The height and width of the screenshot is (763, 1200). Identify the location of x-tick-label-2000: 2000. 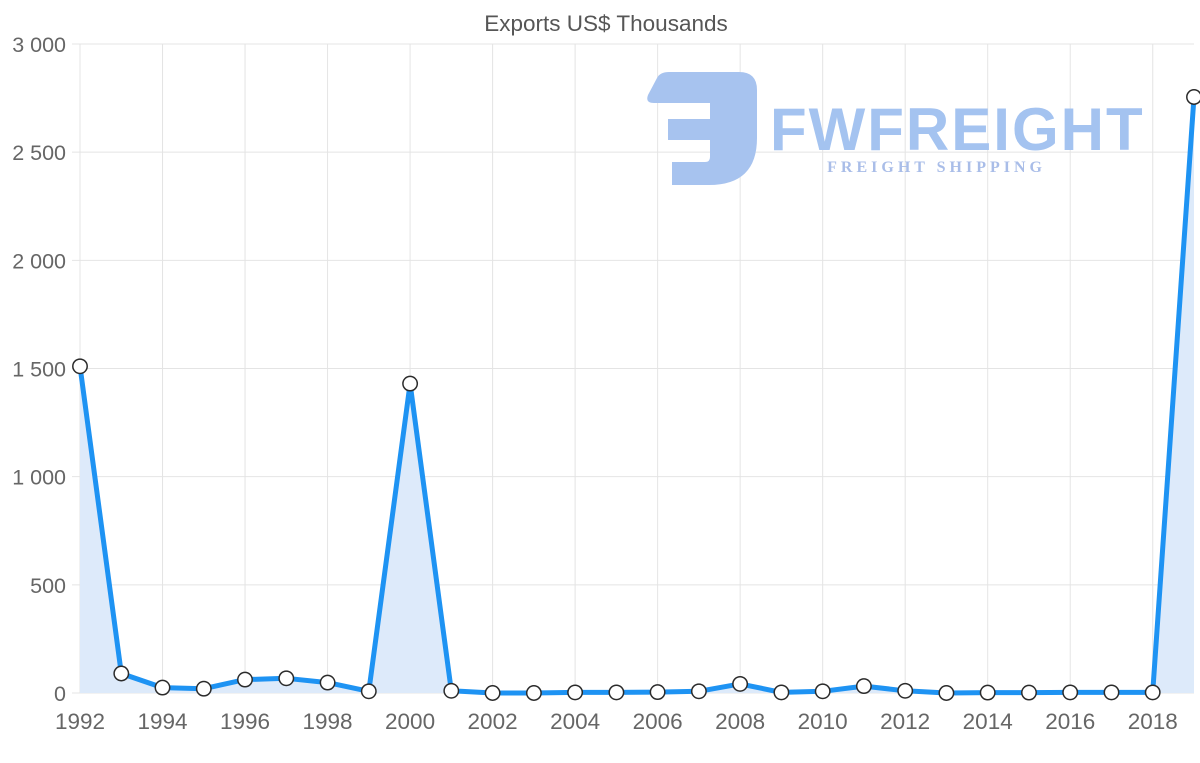
(410, 721).